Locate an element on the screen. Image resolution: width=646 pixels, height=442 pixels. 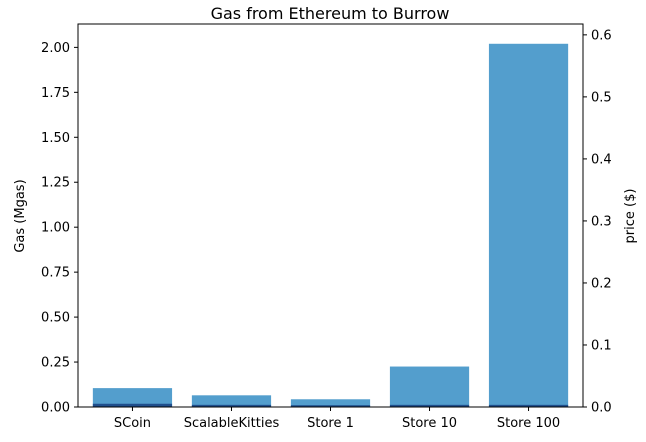
bar-series2-scoin is located at coordinates (132, 405).